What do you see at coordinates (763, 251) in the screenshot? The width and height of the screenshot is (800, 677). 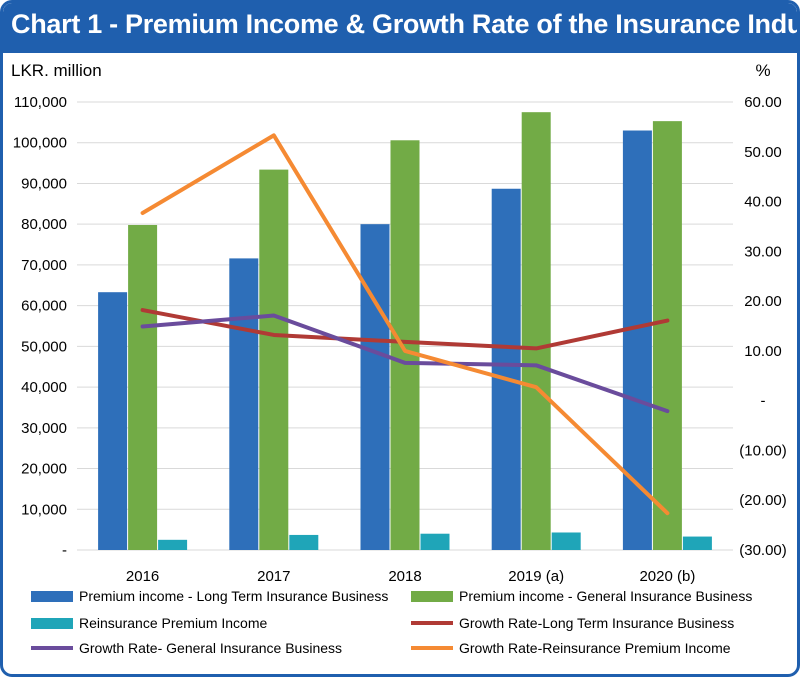 I see `right-tick-label: 30.00` at bounding box center [763, 251].